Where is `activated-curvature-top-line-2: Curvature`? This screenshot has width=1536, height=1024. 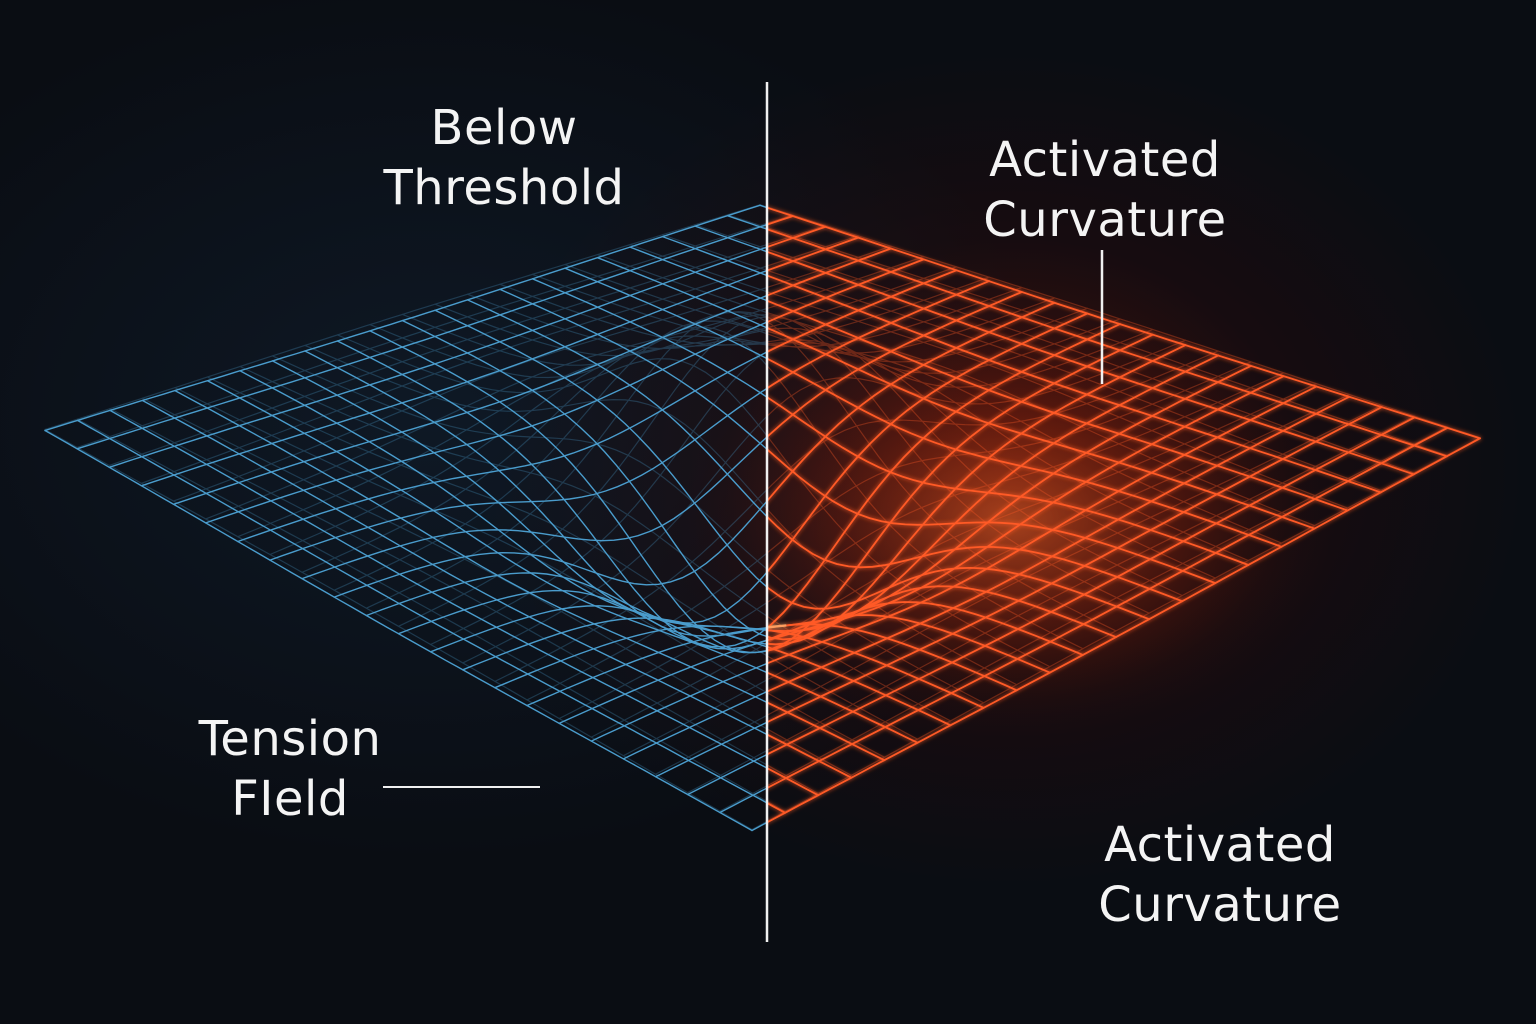 activated-curvature-top-line-2: Curvature is located at coordinates (1105, 220).